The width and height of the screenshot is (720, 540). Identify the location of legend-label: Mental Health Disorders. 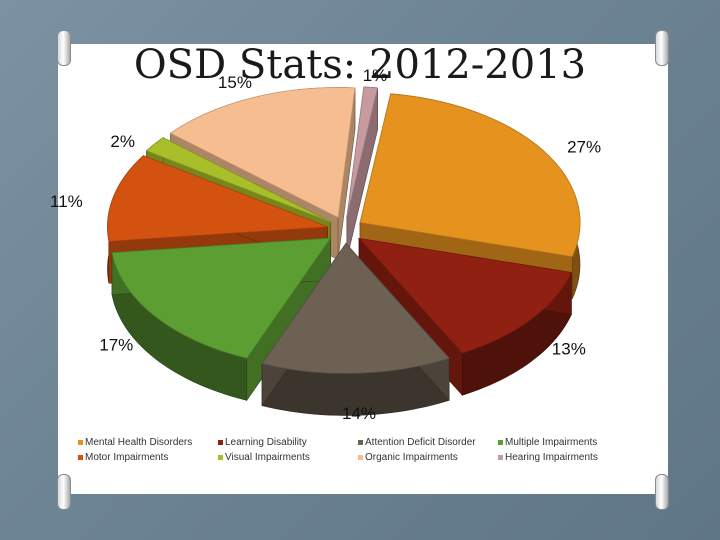
(139, 442).